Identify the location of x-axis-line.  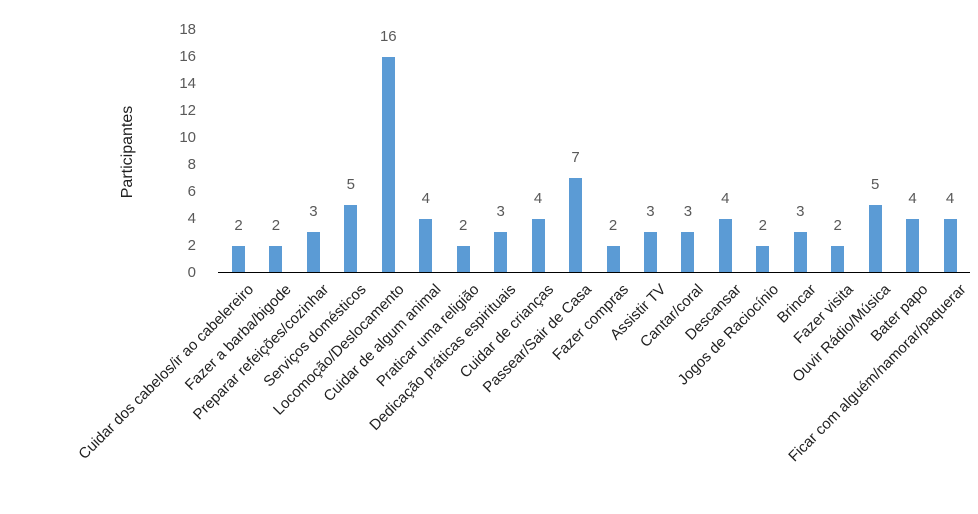
(594, 272).